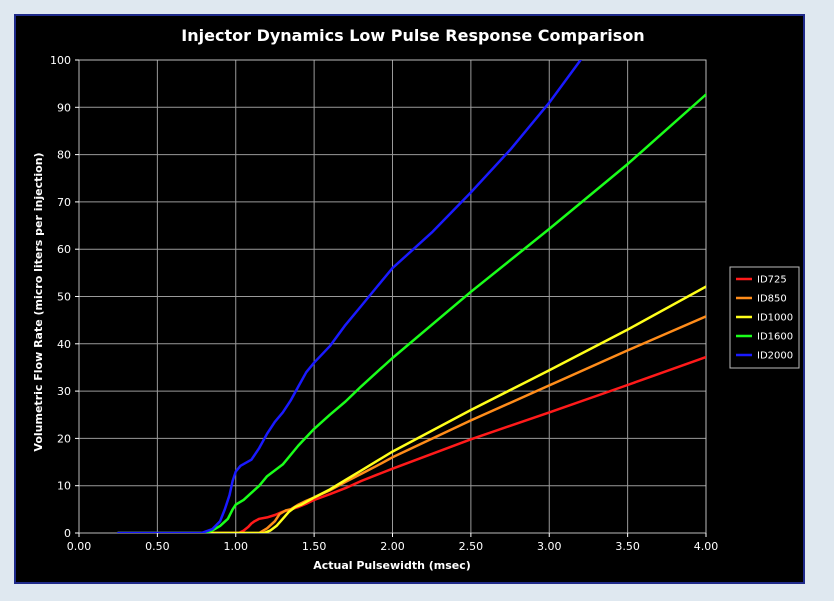  What do you see at coordinates (775, 337) in the screenshot?
I see `legend-label: ID1600` at bounding box center [775, 337].